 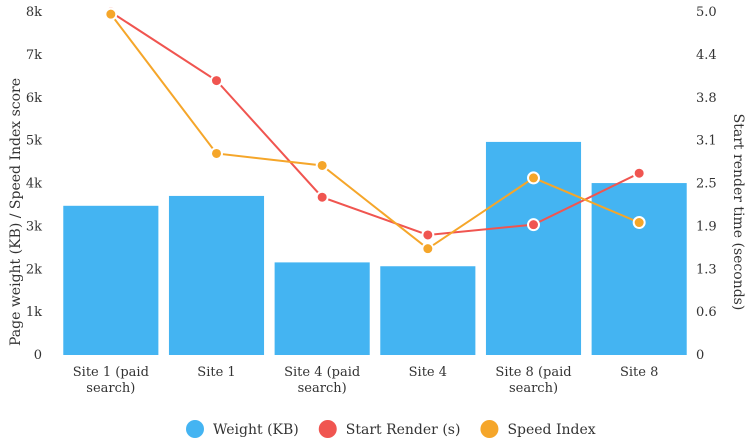 I want to click on y2-tick-label: 5.0, so click(x=706, y=12).